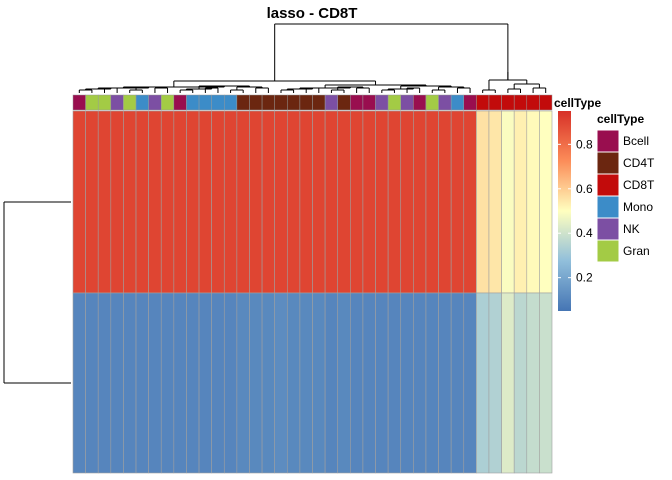 The width and height of the screenshot is (672, 480). I want to click on legend-entry-label: CD4T, so click(639, 163).